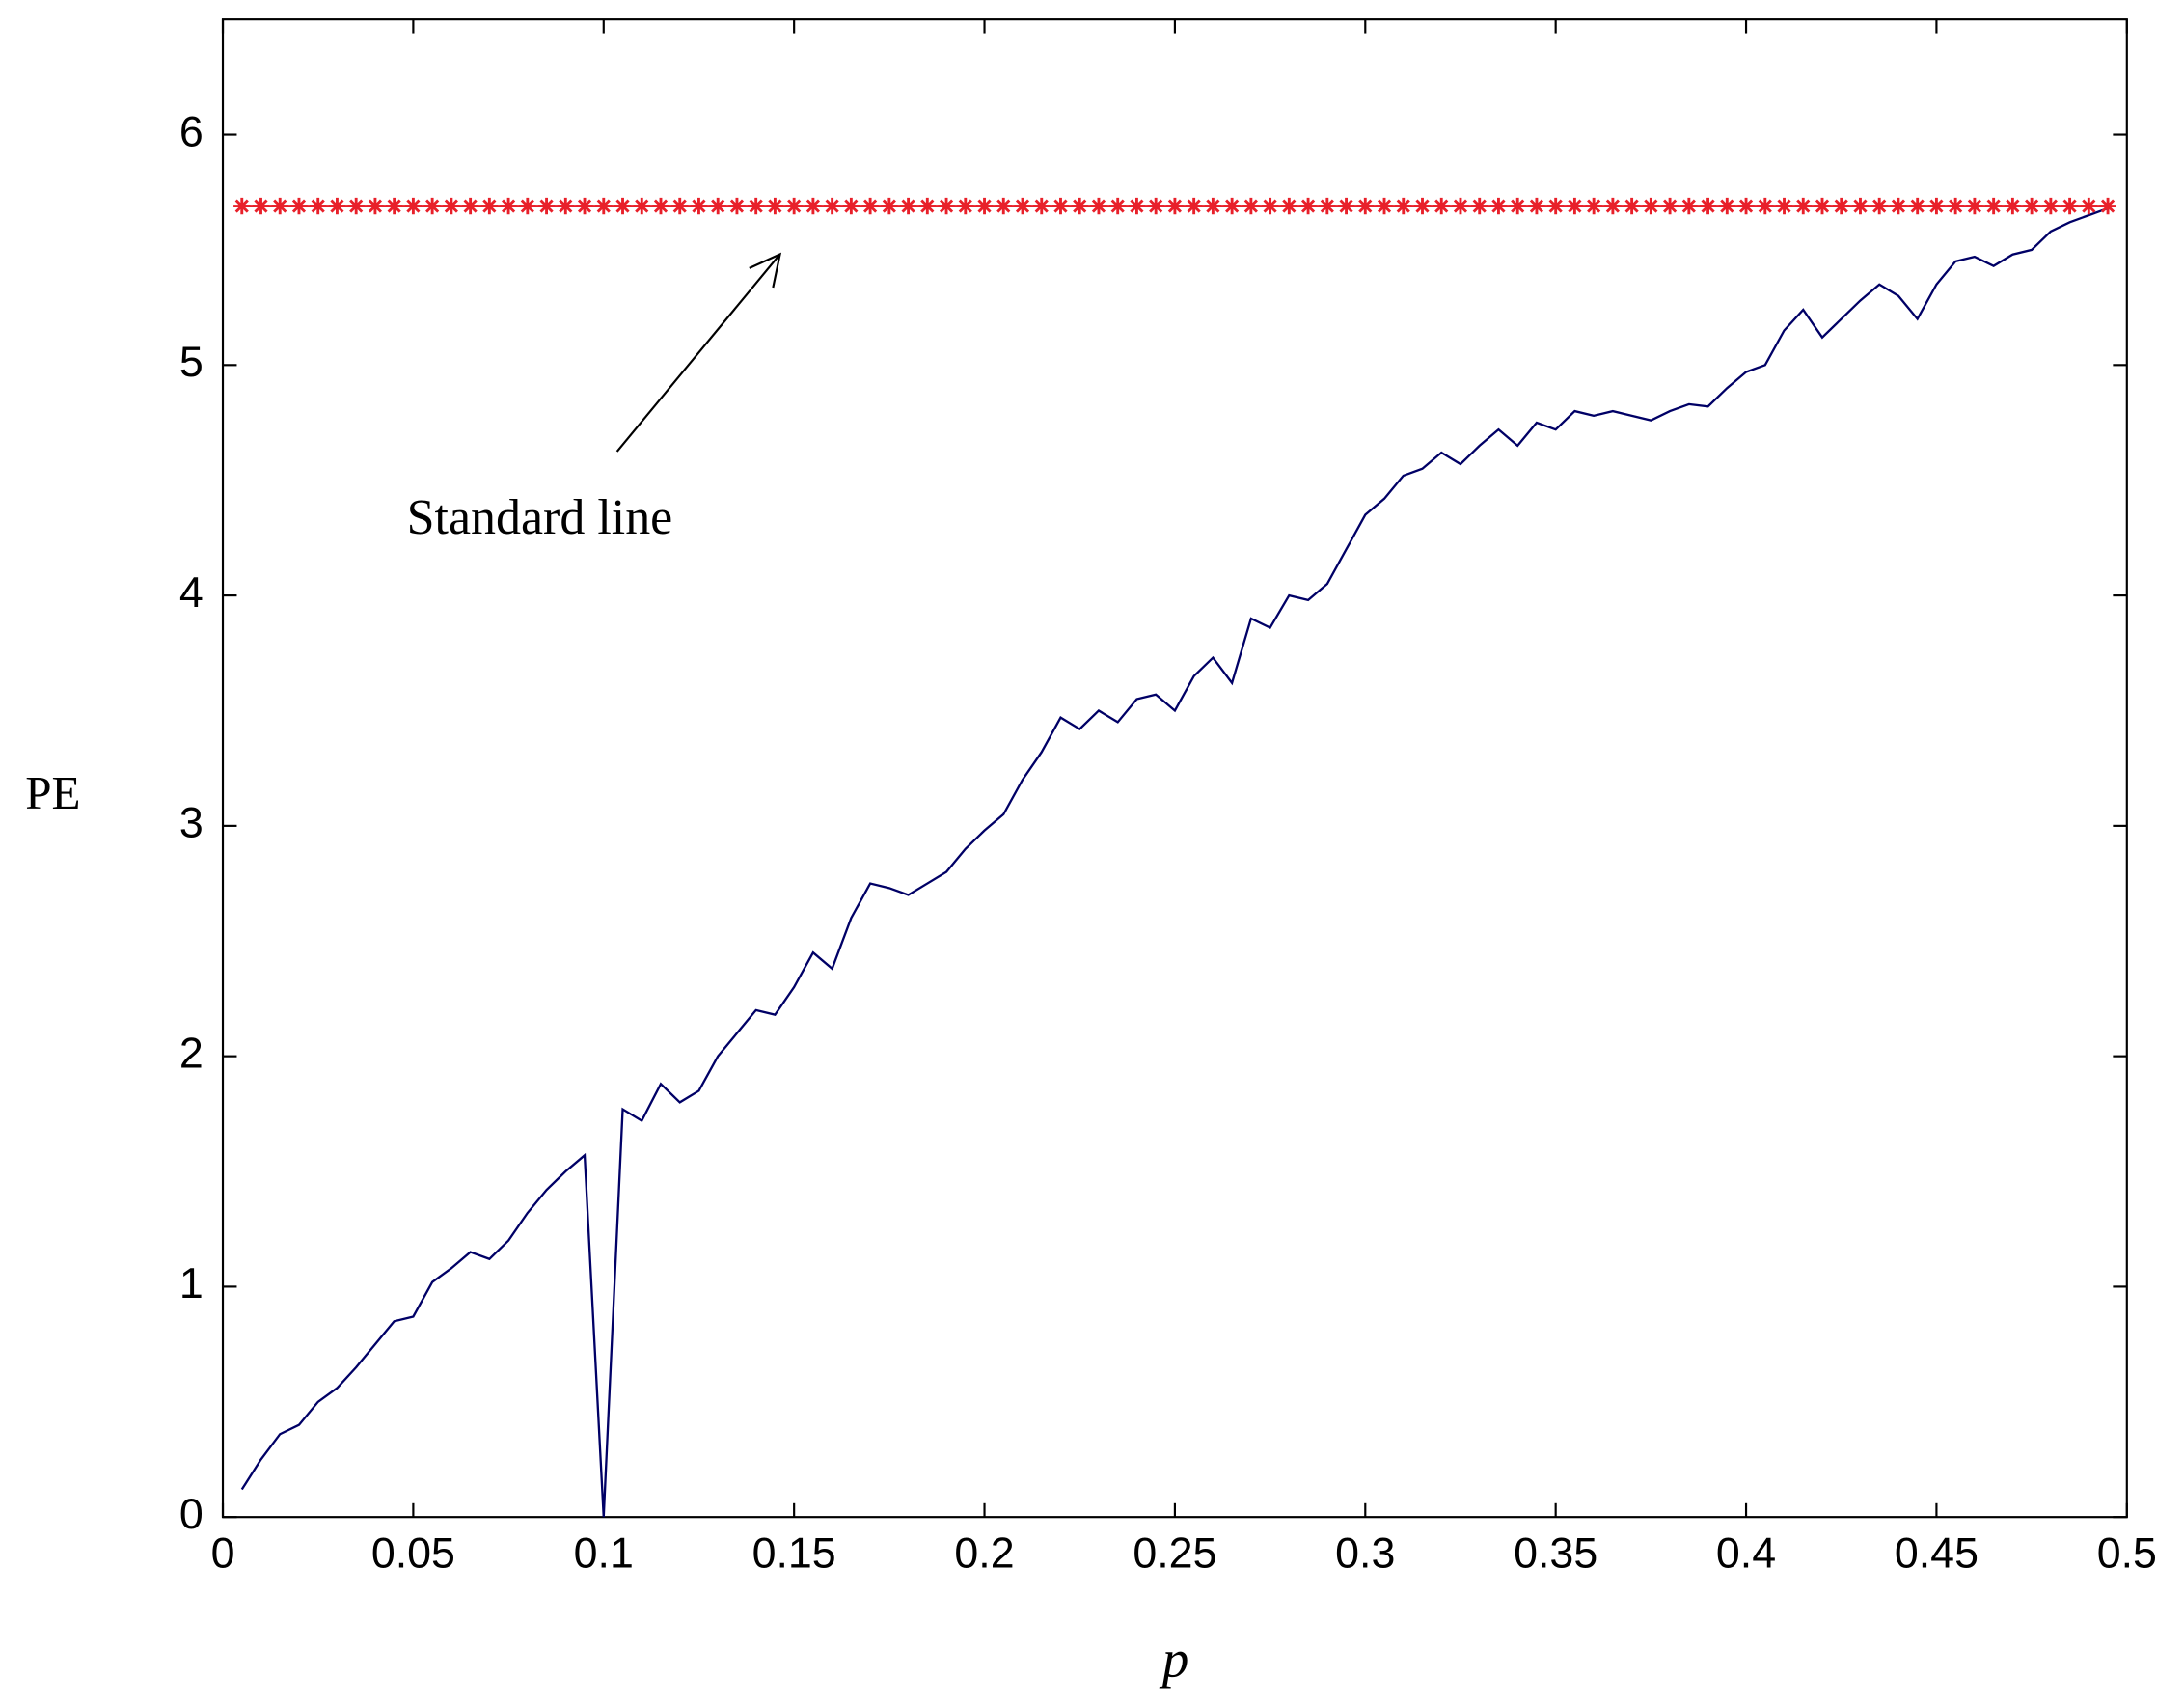 Image resolution: width=2184 pixels, height=1706 pixels. Describe the element at coordinates (2127, 1553) in the screenshot. I see `x-tick-label: 0.5` at that location.